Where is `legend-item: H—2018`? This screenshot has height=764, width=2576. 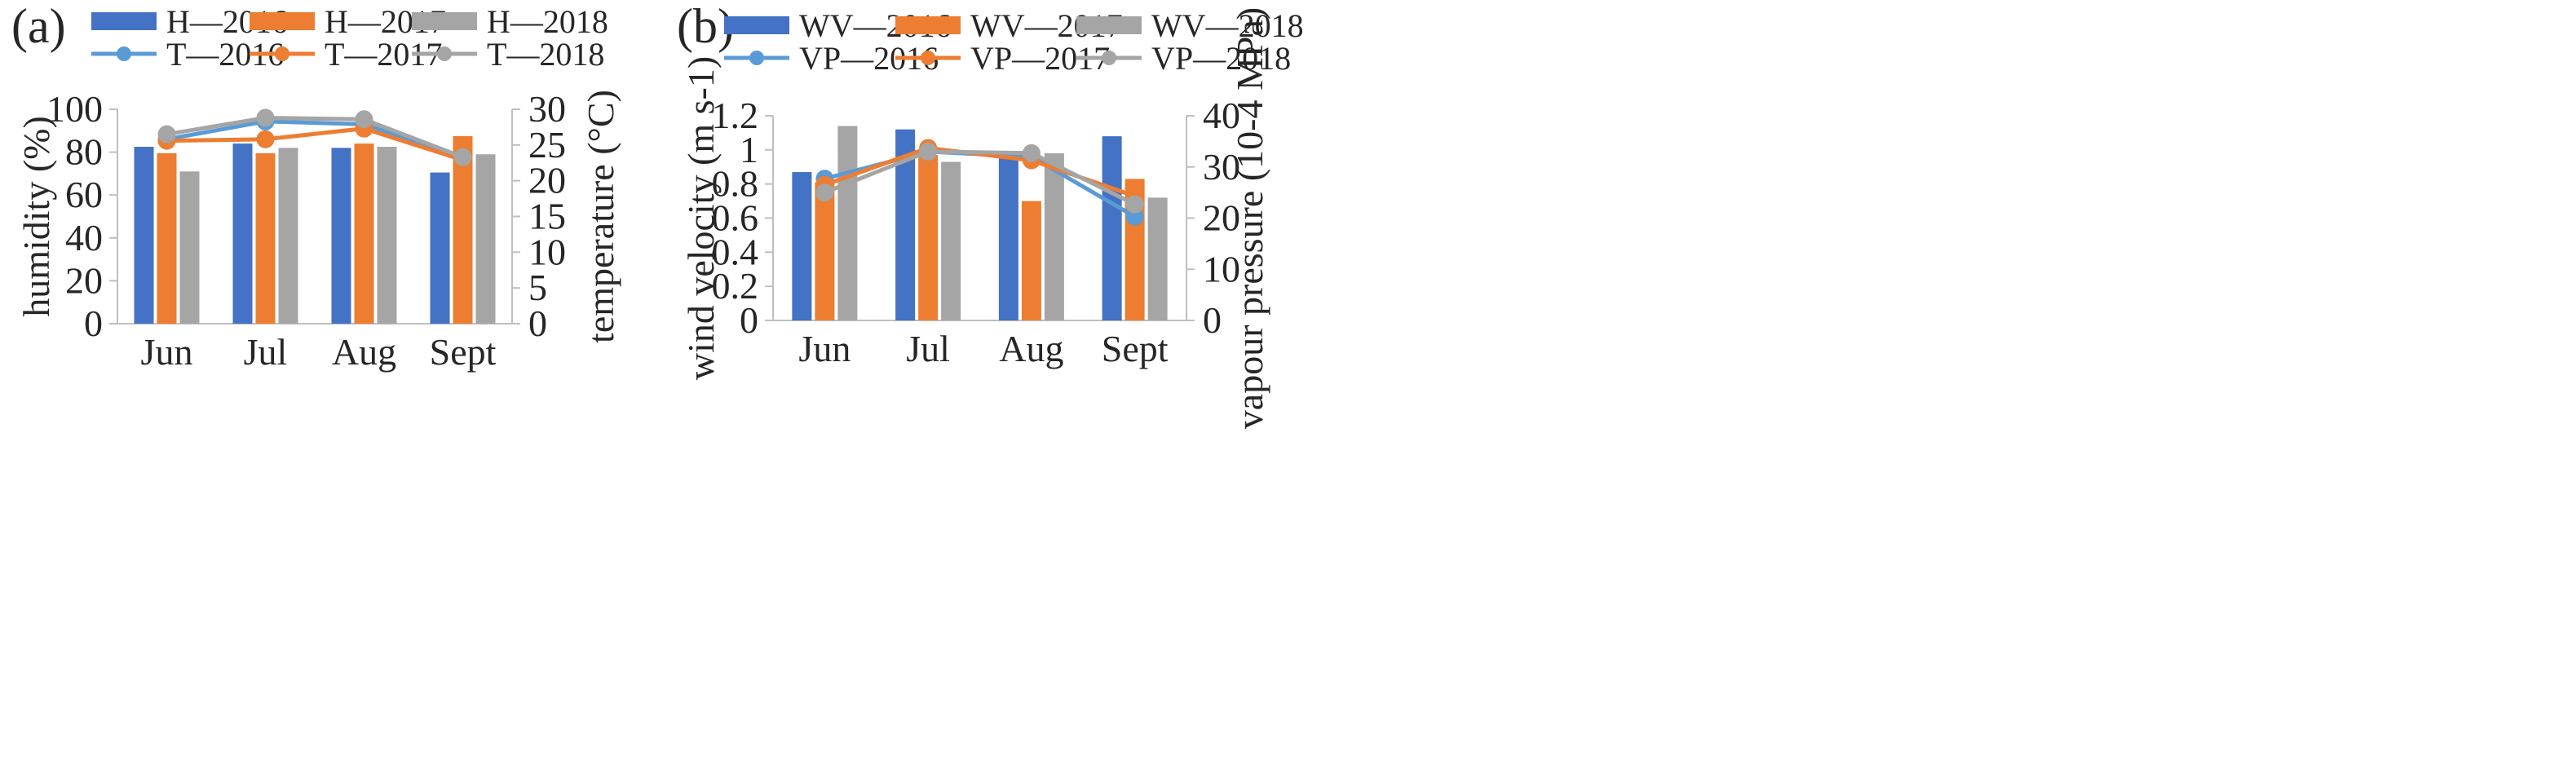
legend-item: H—2018 is located at coordinates (510, 21).